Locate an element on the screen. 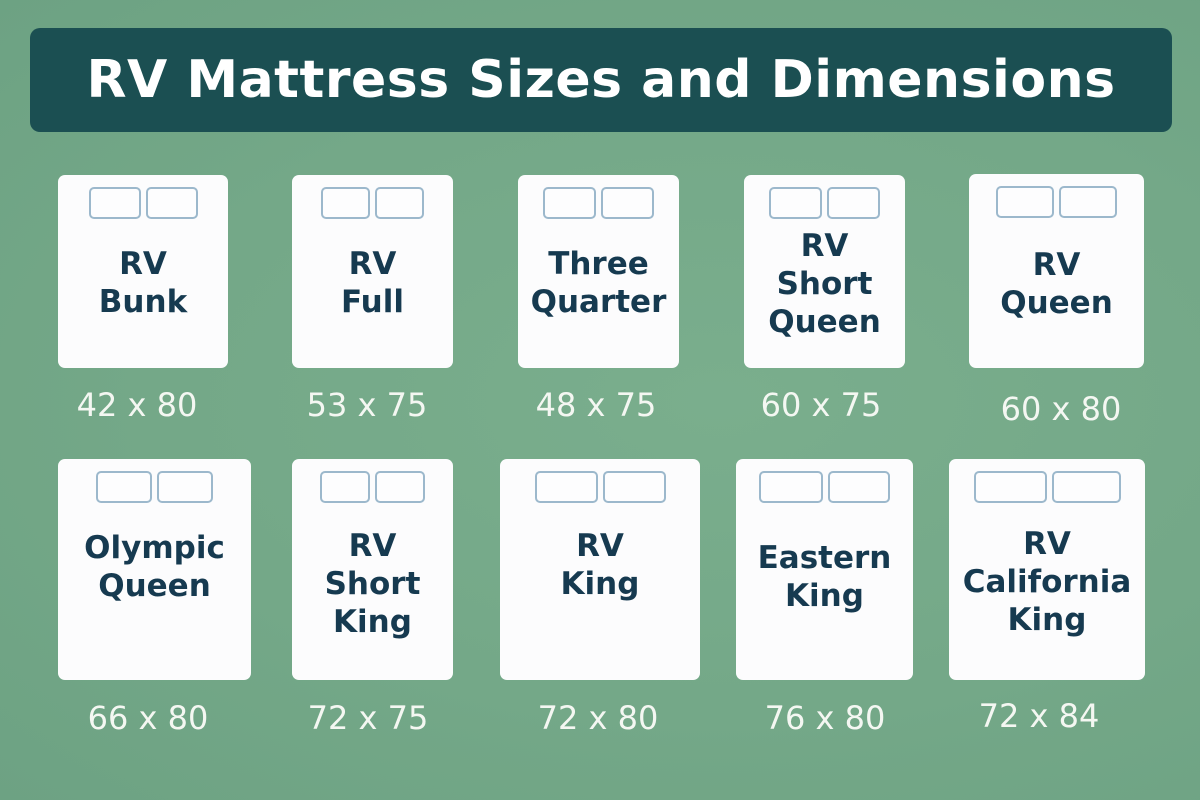 This screenshot has height=800, width=1200. title-banner: RV Mattress Sizes and Dimensions is located at coordinates (601, 80).